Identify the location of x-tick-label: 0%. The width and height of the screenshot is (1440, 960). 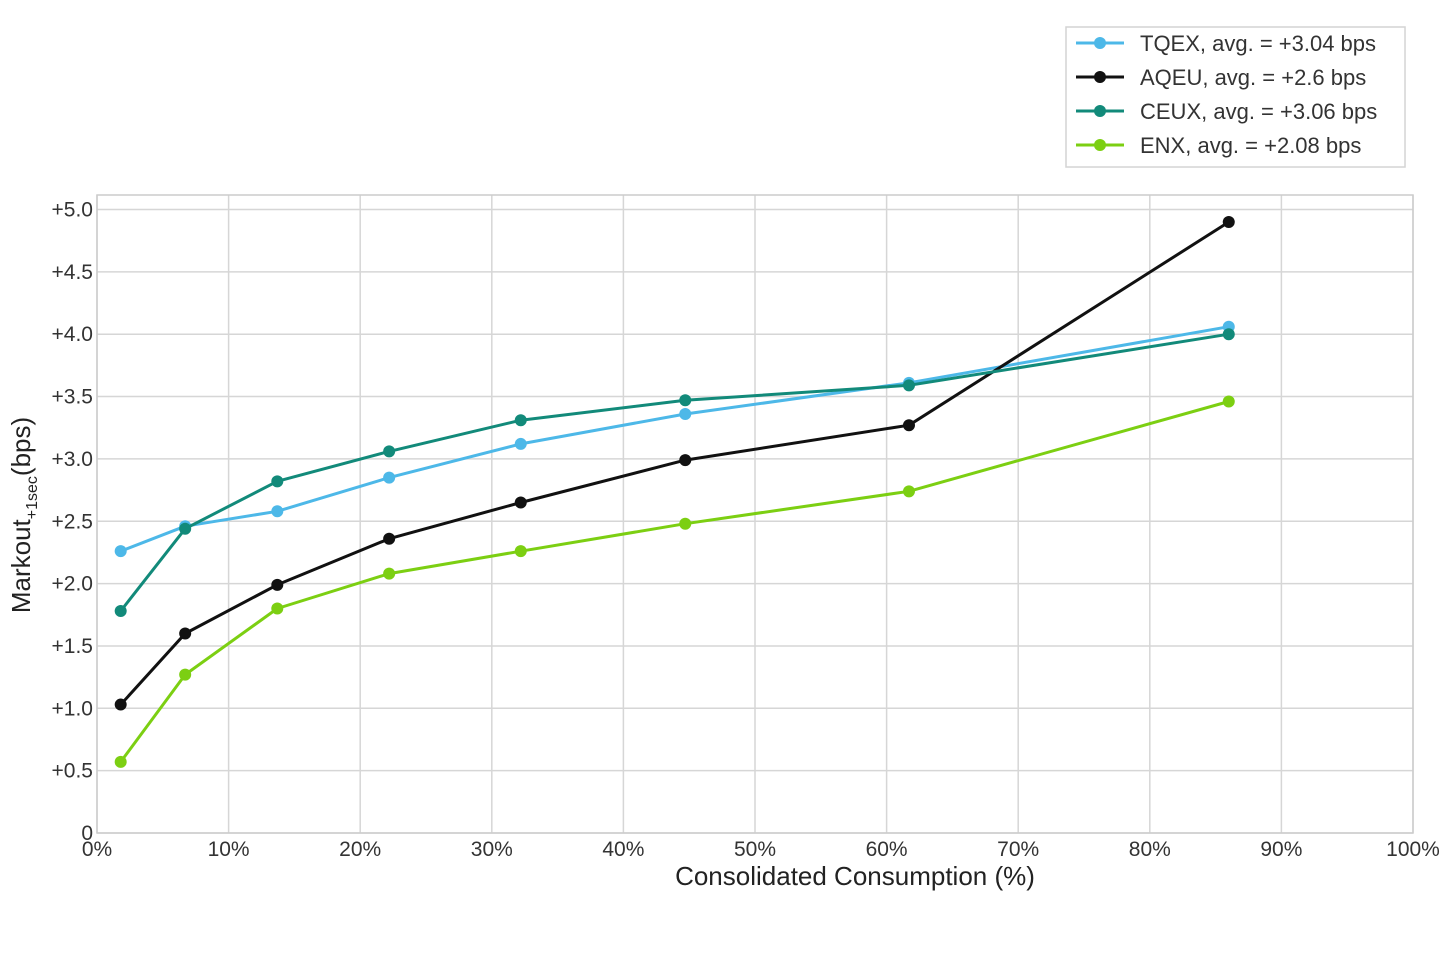
(97, 849).